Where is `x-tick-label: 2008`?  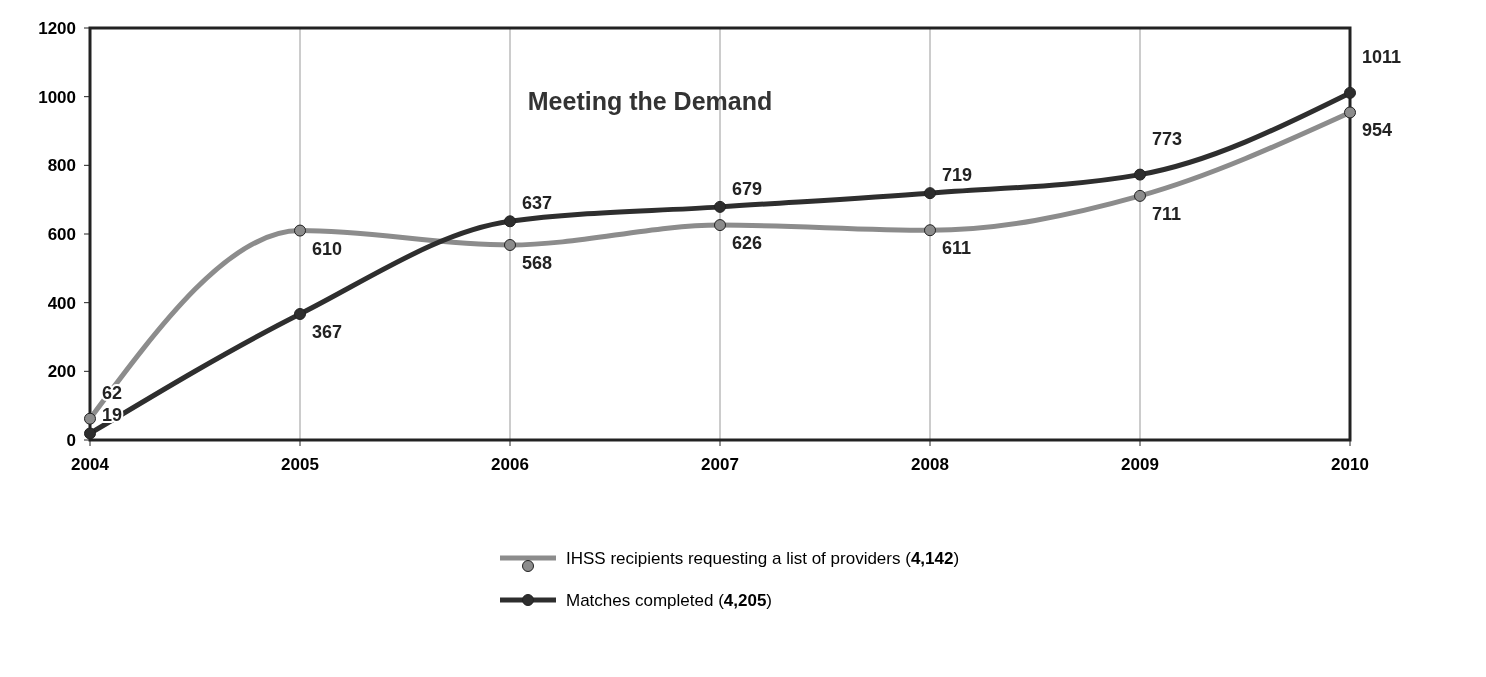 x-tick-label: 2008 is located at coordinates (930, 464).